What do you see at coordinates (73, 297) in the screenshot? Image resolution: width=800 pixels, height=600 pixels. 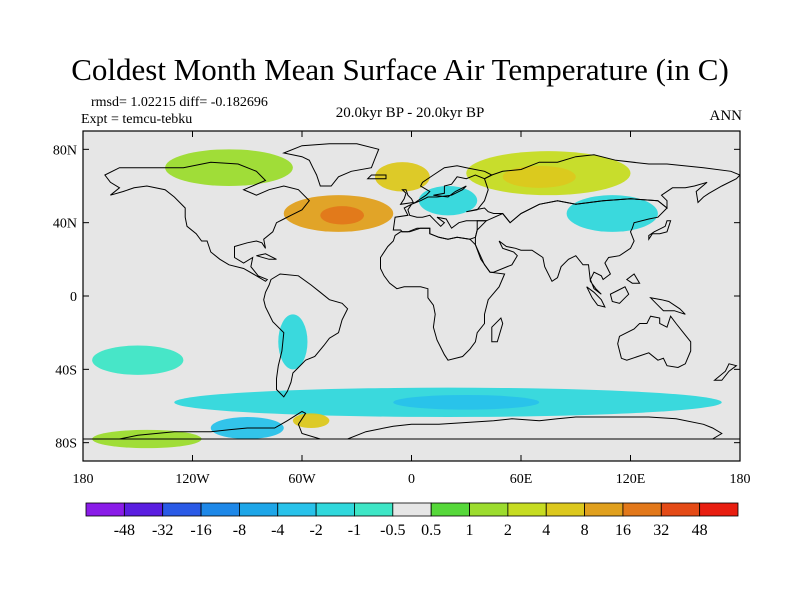 I see `y-tick-label-2: 0` at bounding box center [73, 297].